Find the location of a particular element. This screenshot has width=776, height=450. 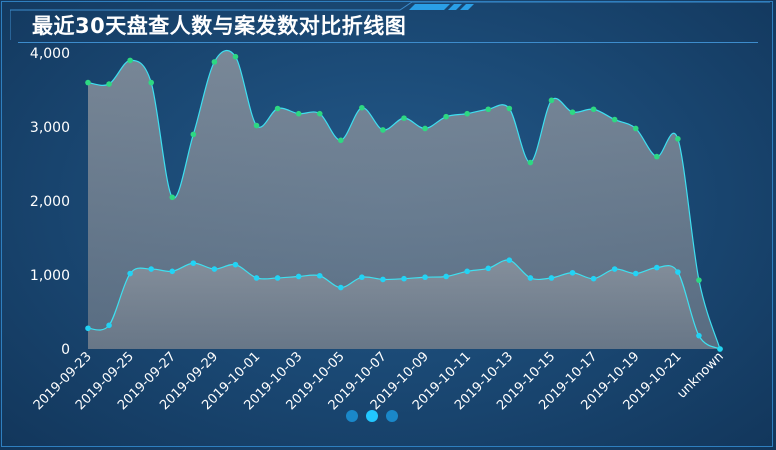

pagination-dots is located at coordinates (372, 416).